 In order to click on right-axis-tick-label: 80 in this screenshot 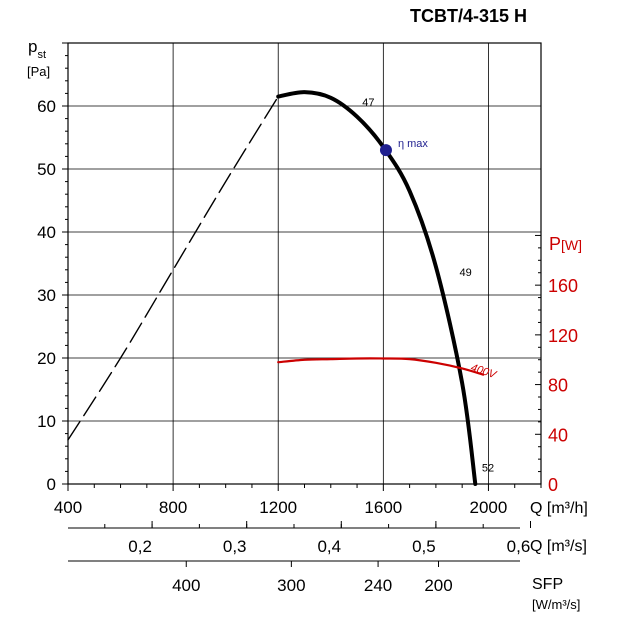, I will do `click(558, 386)`.